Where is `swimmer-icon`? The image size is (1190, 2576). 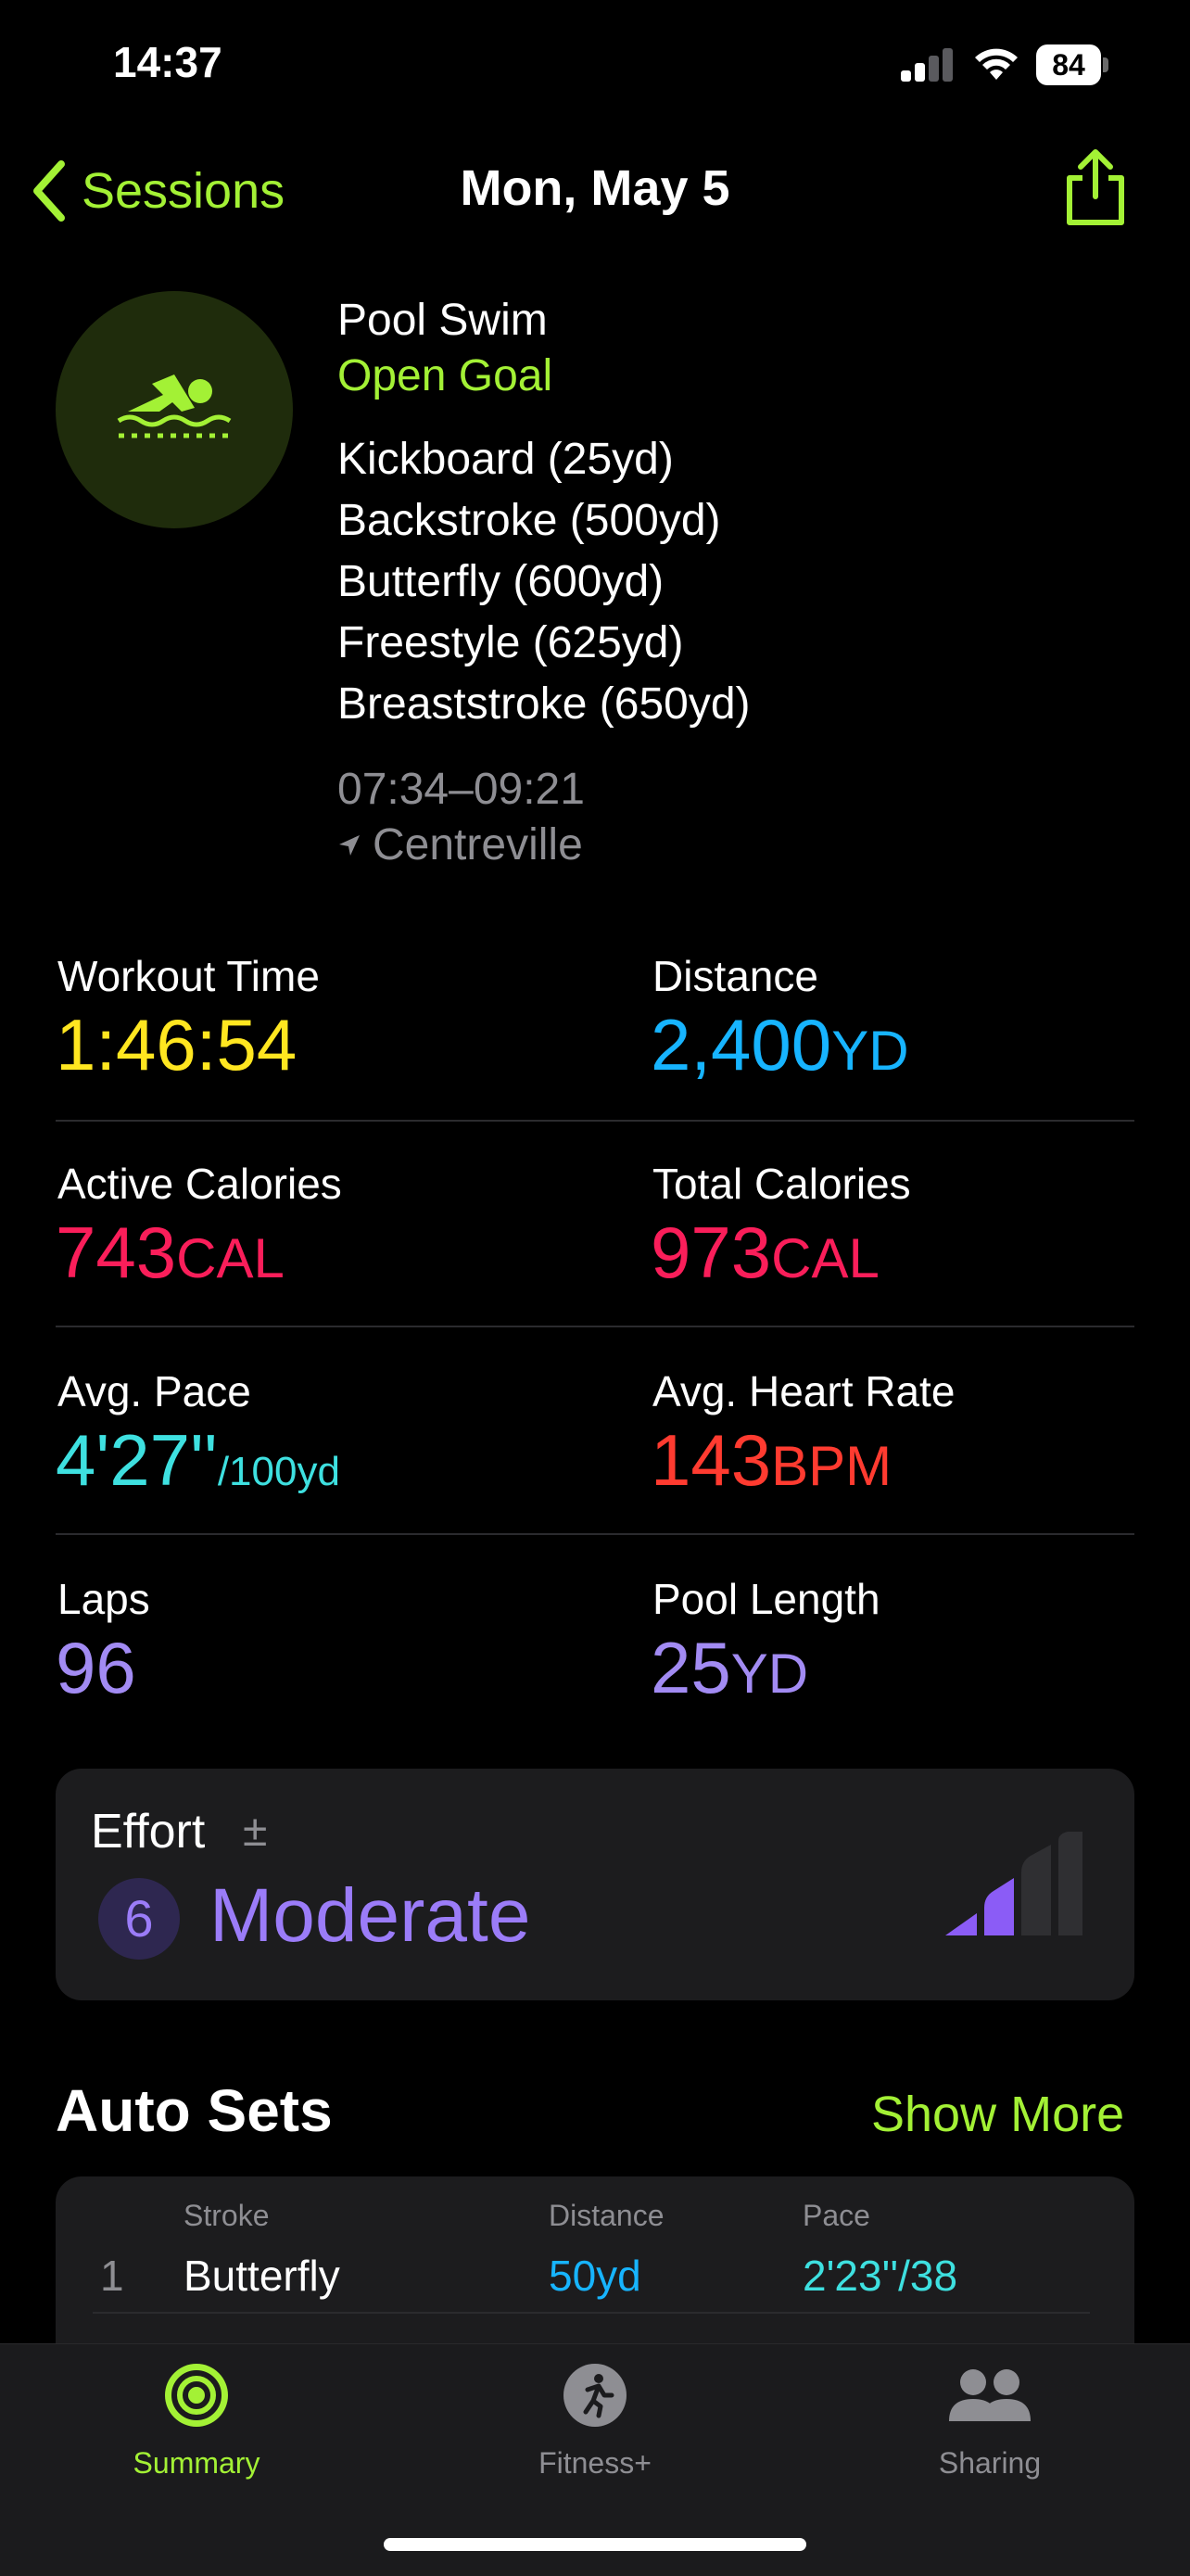
swimmer-icon is located at coordinates (174, 406).